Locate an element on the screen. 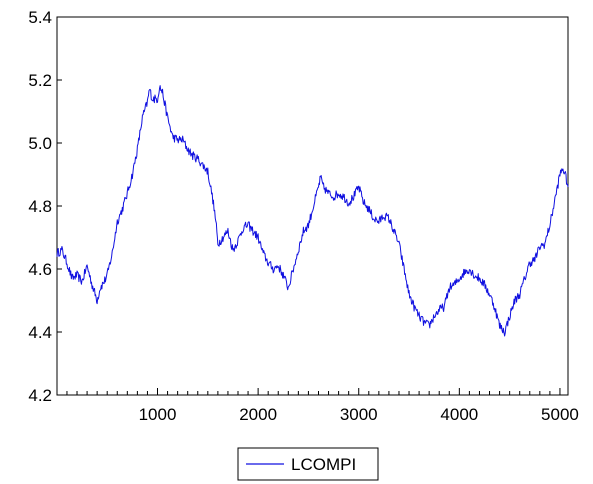  x-tick-label: 1000 is located at coordinates (158, 414).